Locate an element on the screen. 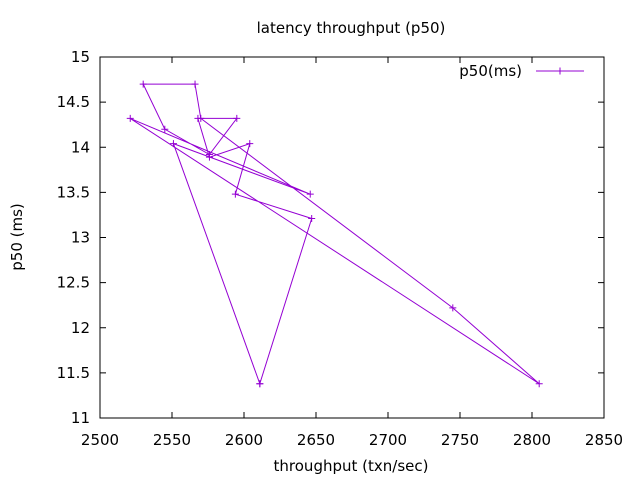 The image size is (640, 480). x-axis-label: throughput (txn/sec) is located at coordinates (351, 466).